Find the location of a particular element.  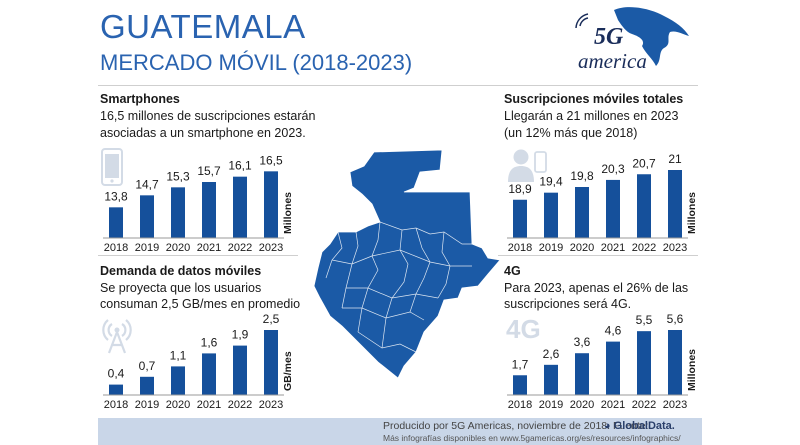

data-desc-2: consuman 2,5 GB/mes en promedio is located at coordinates (200, 304).